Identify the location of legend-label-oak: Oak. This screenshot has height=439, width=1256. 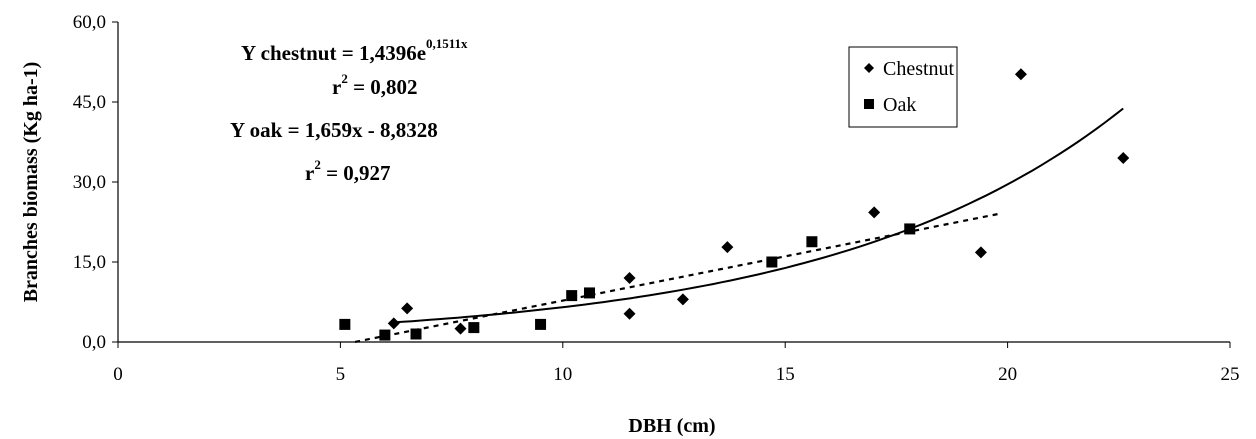
(899, 105).